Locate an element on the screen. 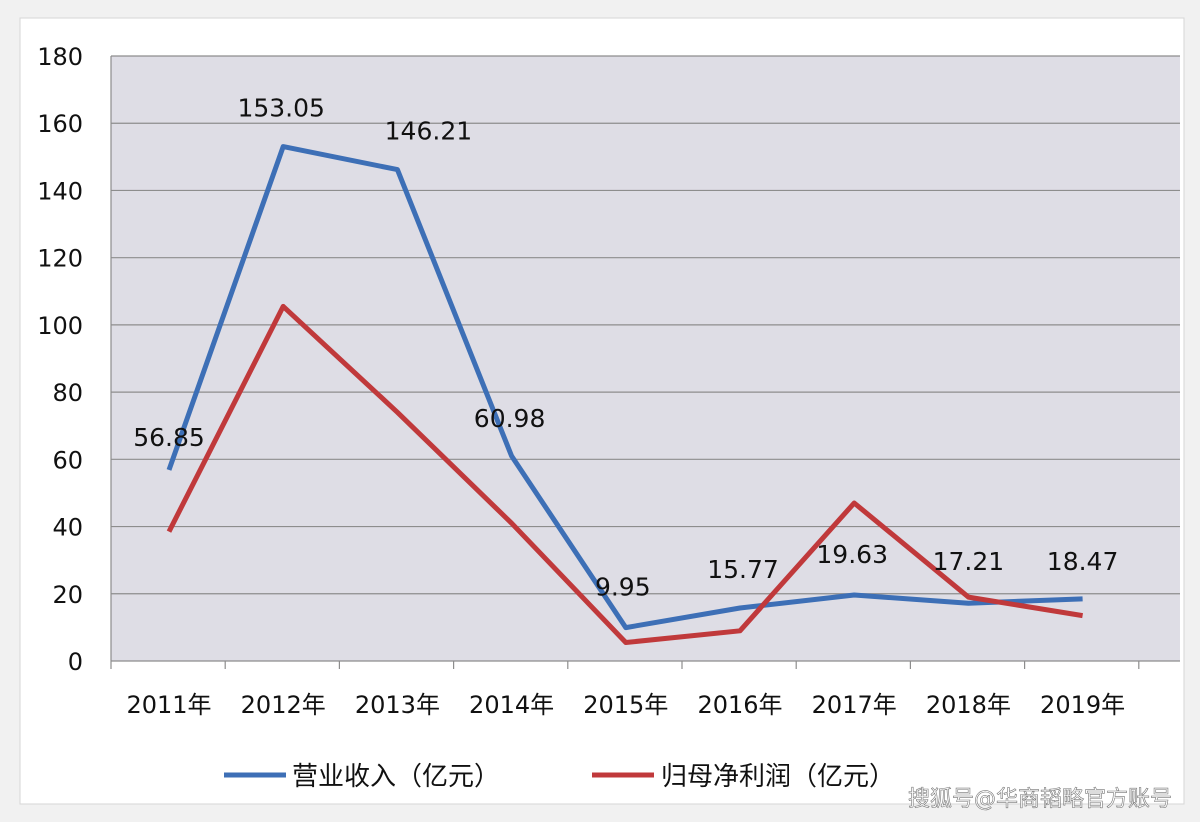  x-tick-label: 2018年 is located at coordinates (968, 705).